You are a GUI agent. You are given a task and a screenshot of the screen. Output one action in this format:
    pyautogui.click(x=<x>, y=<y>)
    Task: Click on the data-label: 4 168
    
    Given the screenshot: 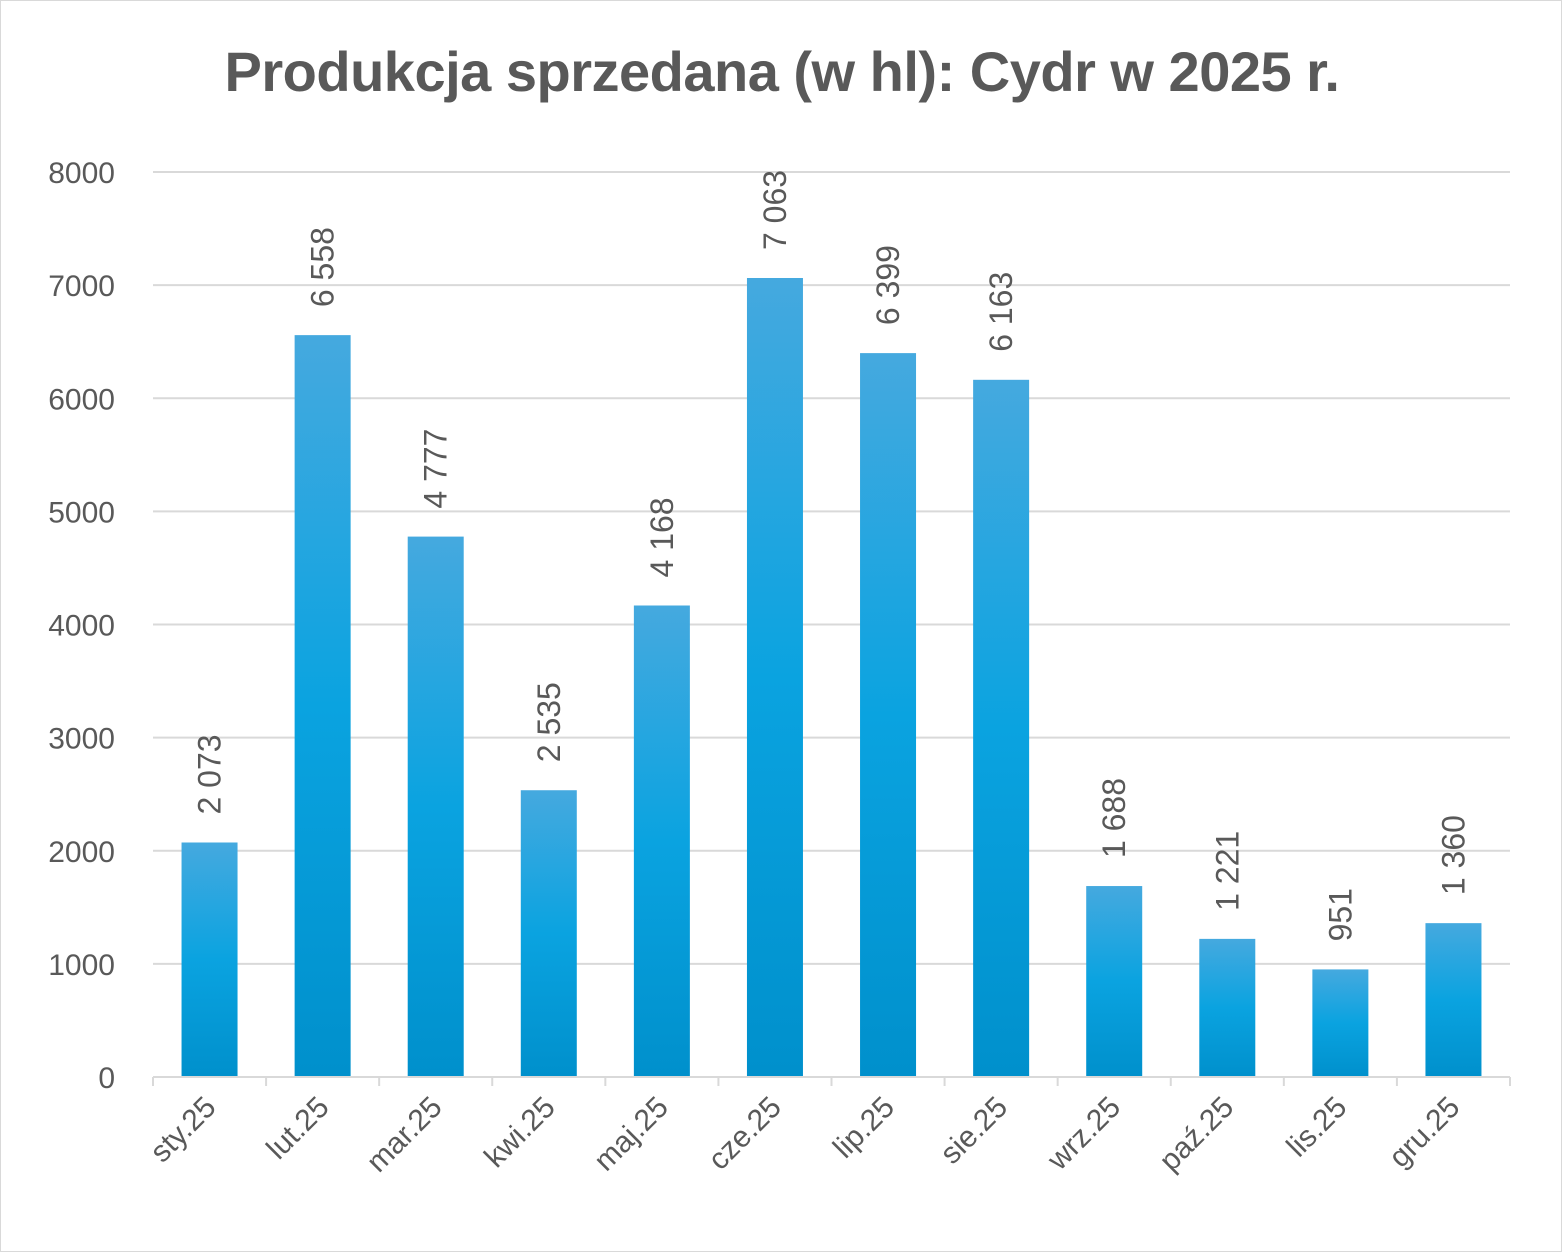 What is the action you would take?
    pyautogui.click(x=662, y=537)
    